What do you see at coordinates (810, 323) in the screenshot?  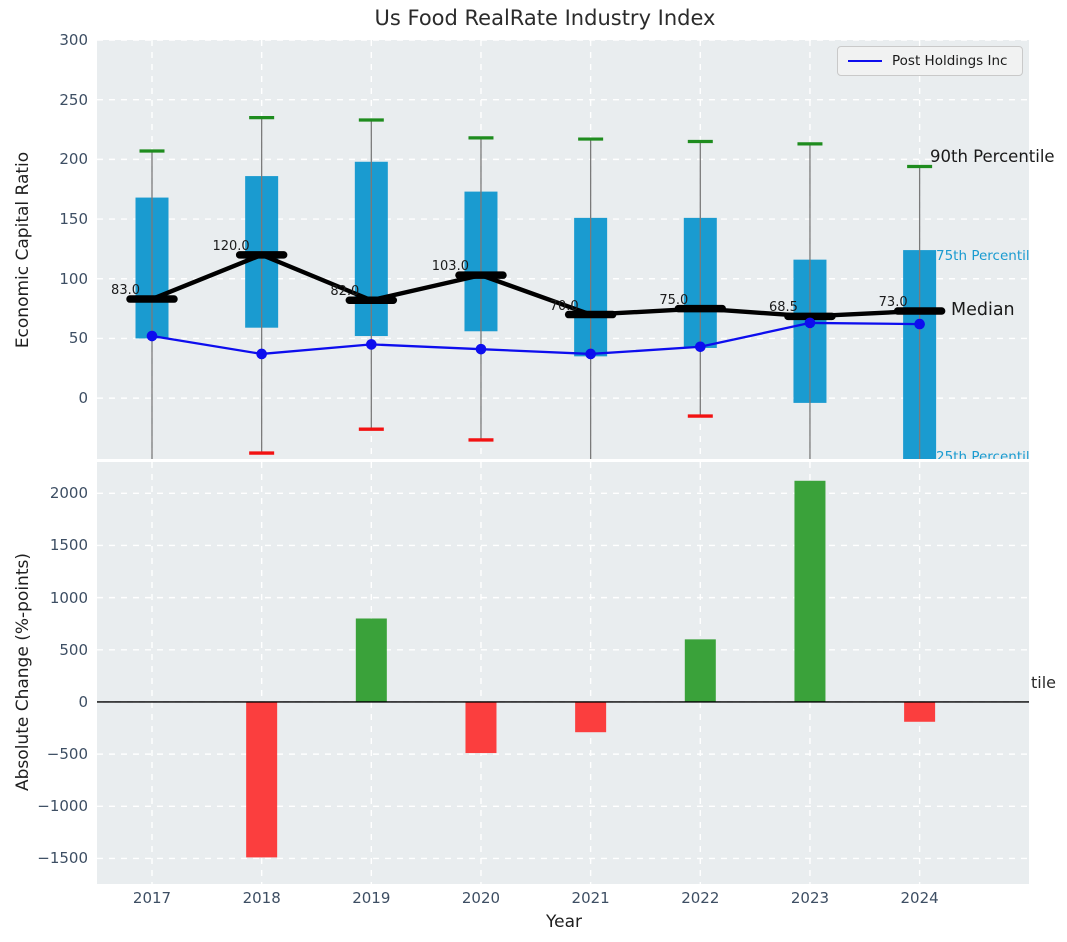 I see `company-point-2023` at bounding box center [810, 323].